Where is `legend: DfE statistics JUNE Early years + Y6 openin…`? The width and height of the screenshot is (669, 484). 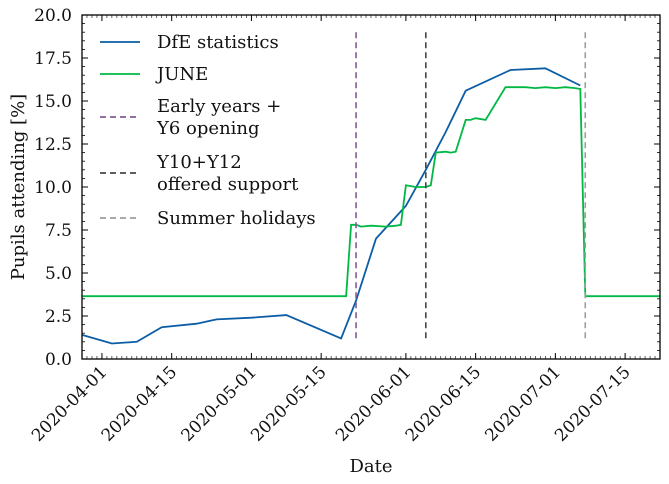 legend: DfE statistics JUNE Early years + Y6 openin… is located at coordinates (208, 130).